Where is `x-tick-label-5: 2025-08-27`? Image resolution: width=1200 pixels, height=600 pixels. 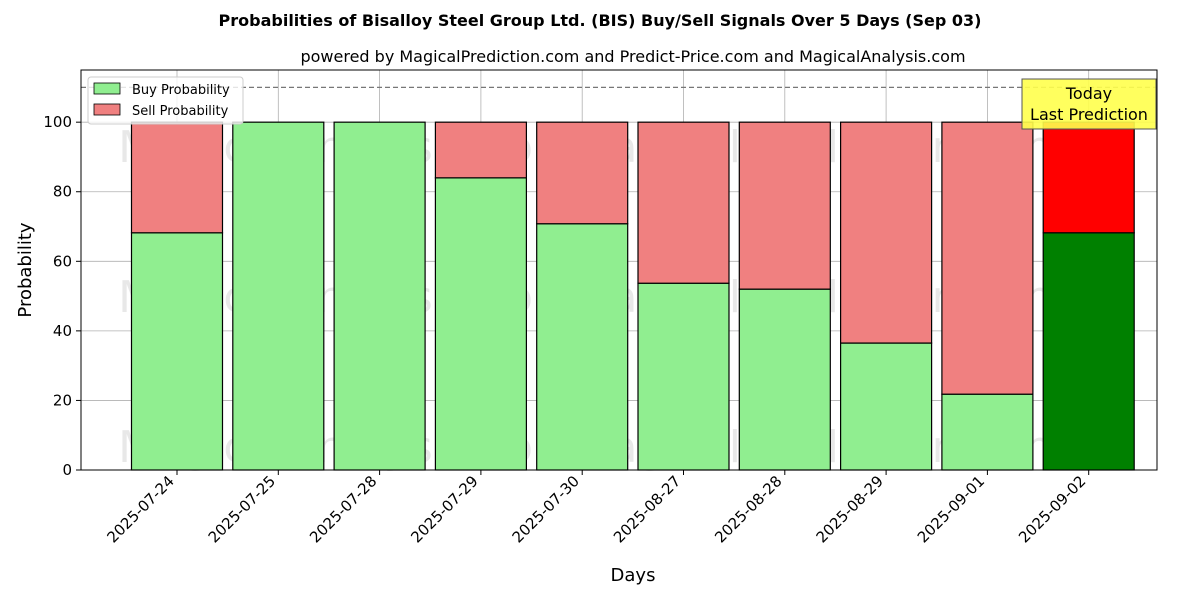
x-tick-label-5: 2025-08-27 is located at coordinates (647, 509).